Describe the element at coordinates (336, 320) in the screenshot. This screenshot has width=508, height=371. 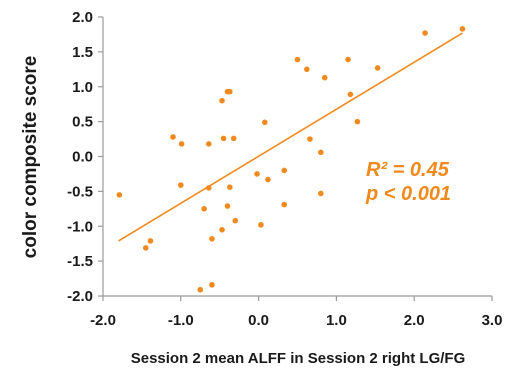
I see `x-tick-label: 1.0` at that location.